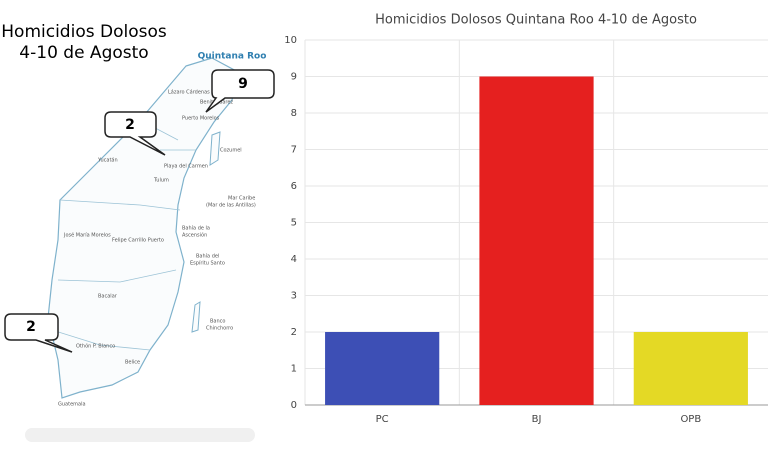 This screenshot has height=468, width=768. Describe the element at coordinates (294, 369) in the screenshot. I see `y-tick-label: 1` at that location.